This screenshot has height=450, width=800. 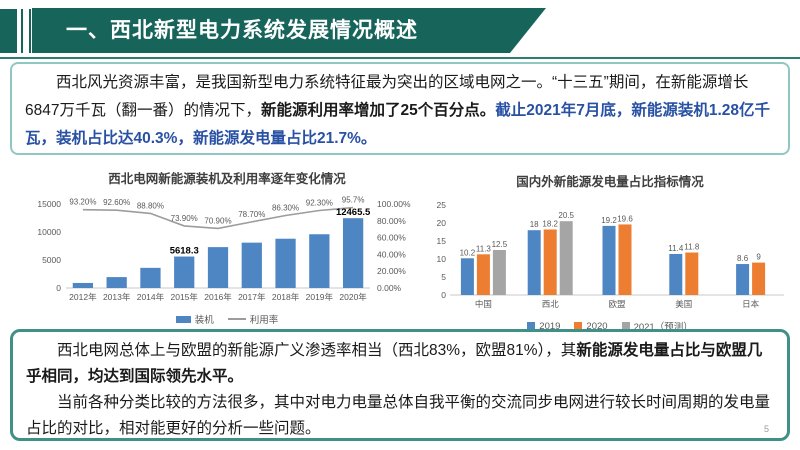 What do you see at coordinates (625, 218) in the screenshot?
I see `svg-text: 19.6` at bounding box center [625, 218].